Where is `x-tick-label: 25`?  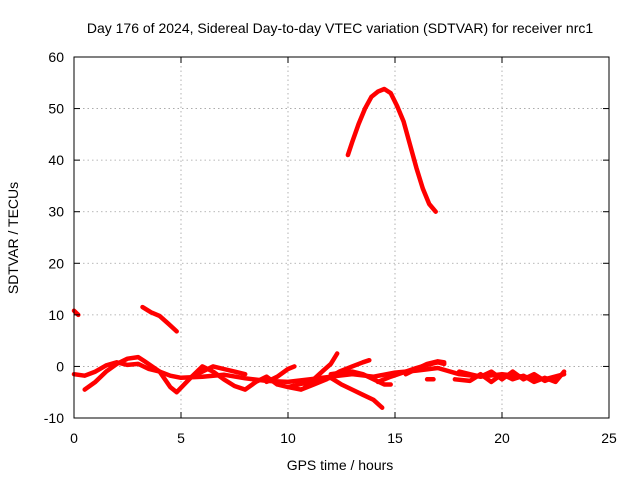
x-tick-label: 25 is located at coordinates (609, 438).